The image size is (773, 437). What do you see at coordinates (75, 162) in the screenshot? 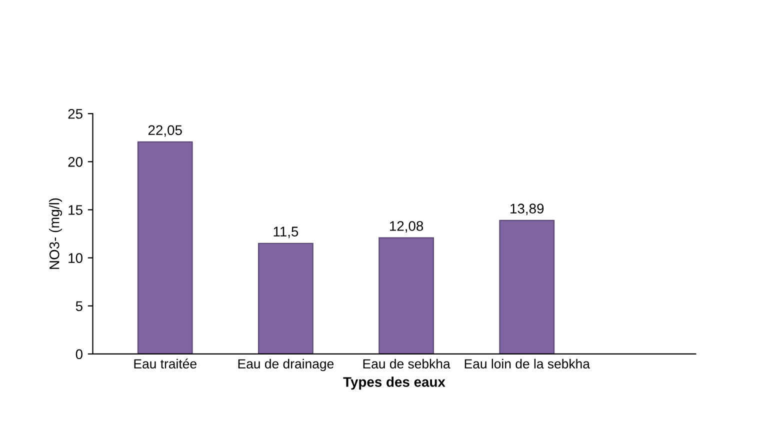
I see `y-tick-label: 20` at bounding box center [75, 162].